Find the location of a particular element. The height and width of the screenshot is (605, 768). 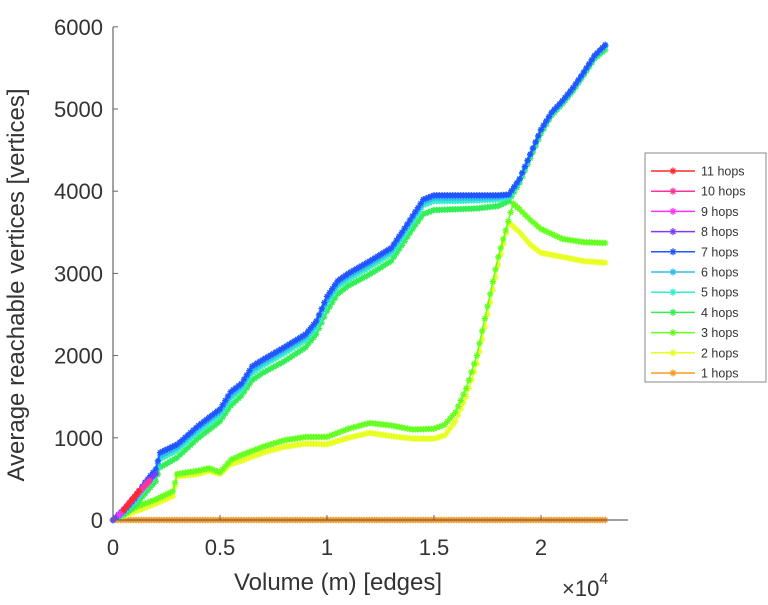

legend-item: 10 hops is located at coordinates (698, 192).